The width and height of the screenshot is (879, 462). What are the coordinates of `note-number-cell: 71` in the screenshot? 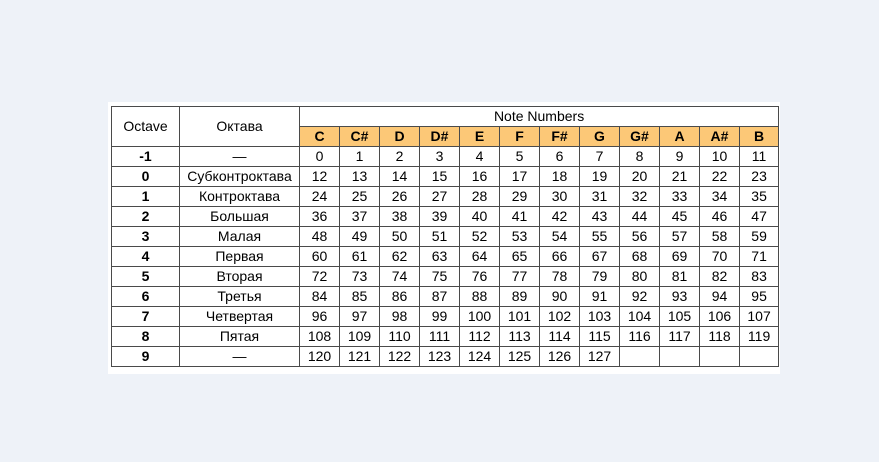 It's located at (759, 256).